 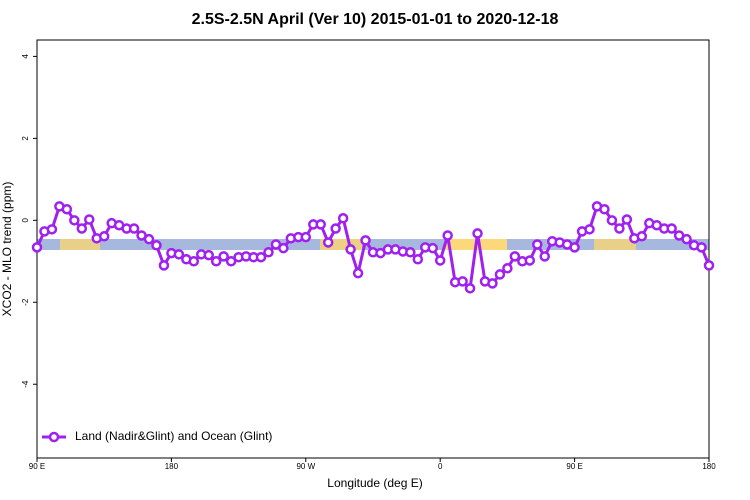 What do you see at coordinates (25, 138) in the screenshot?
I see `y-tick-label: 2` at bounding box center [25, 138].